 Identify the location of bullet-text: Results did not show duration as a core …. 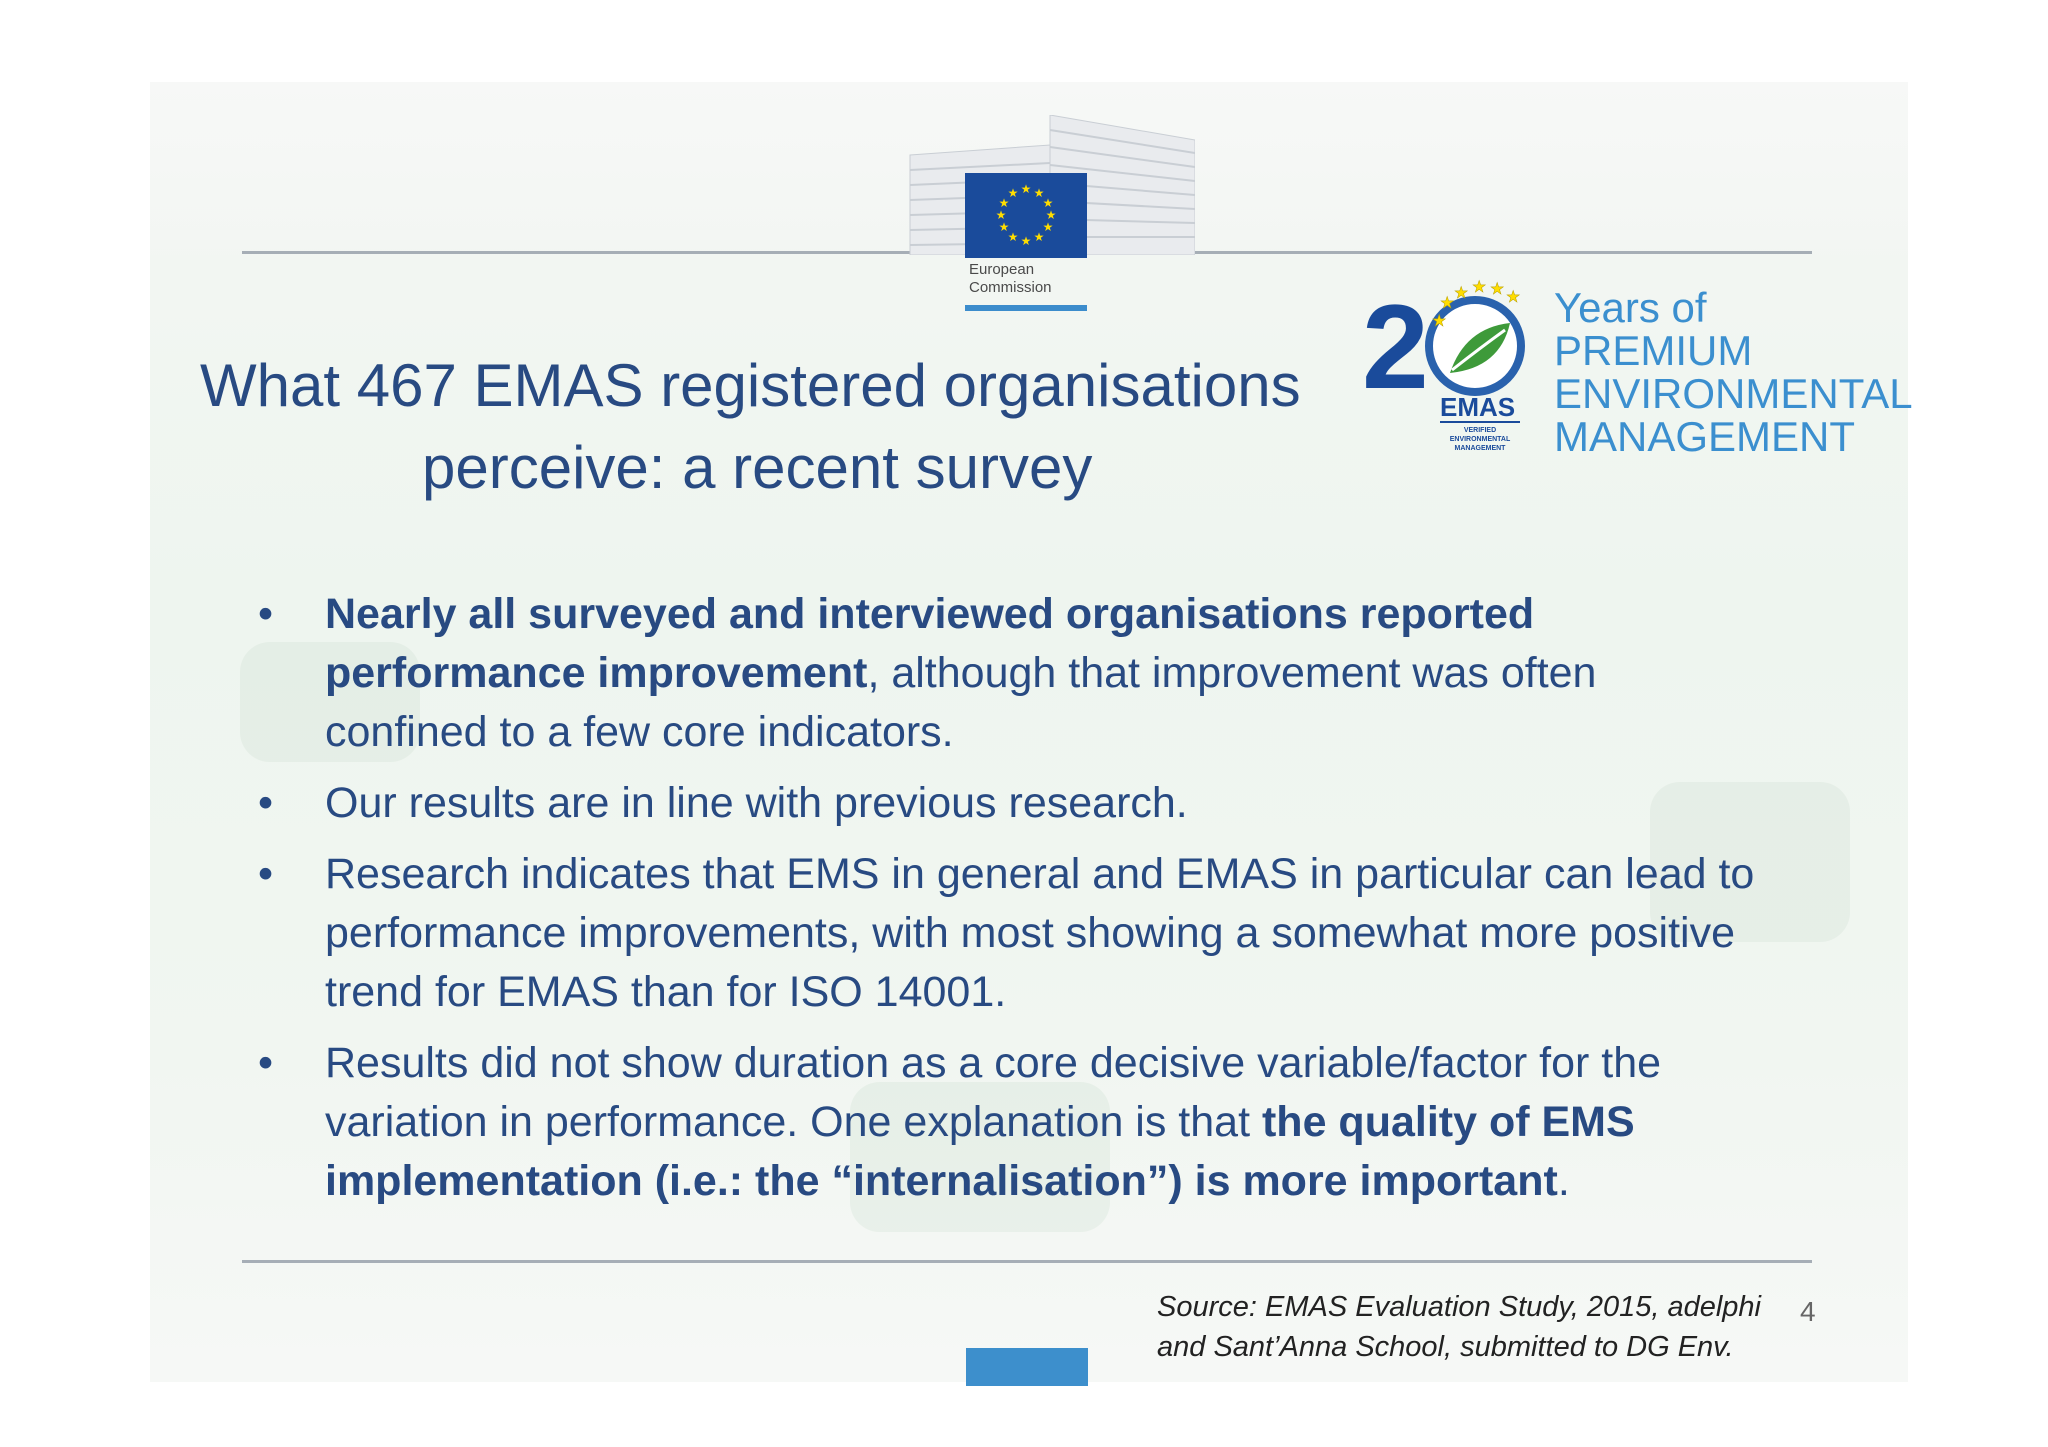
(993, 1092).